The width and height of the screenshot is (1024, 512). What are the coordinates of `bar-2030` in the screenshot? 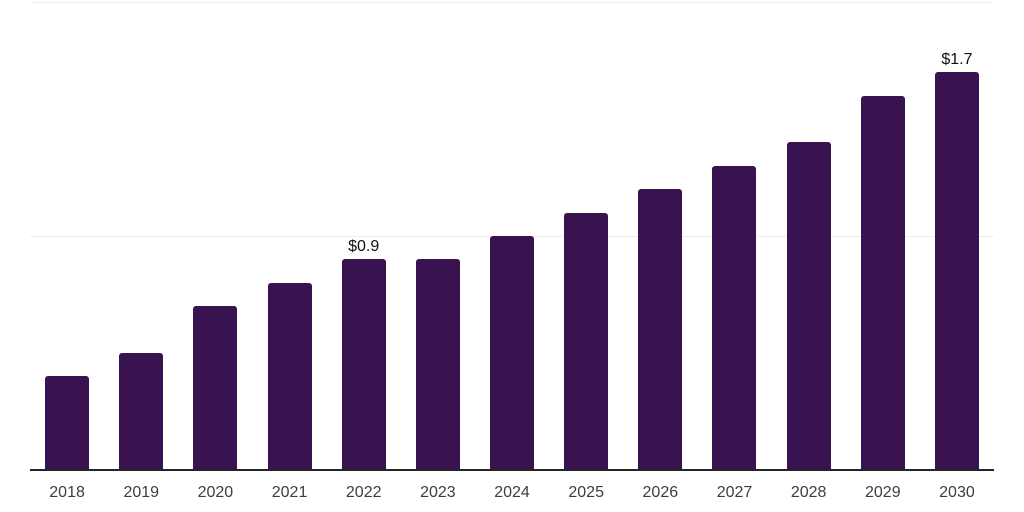 It's located at (956, 271).